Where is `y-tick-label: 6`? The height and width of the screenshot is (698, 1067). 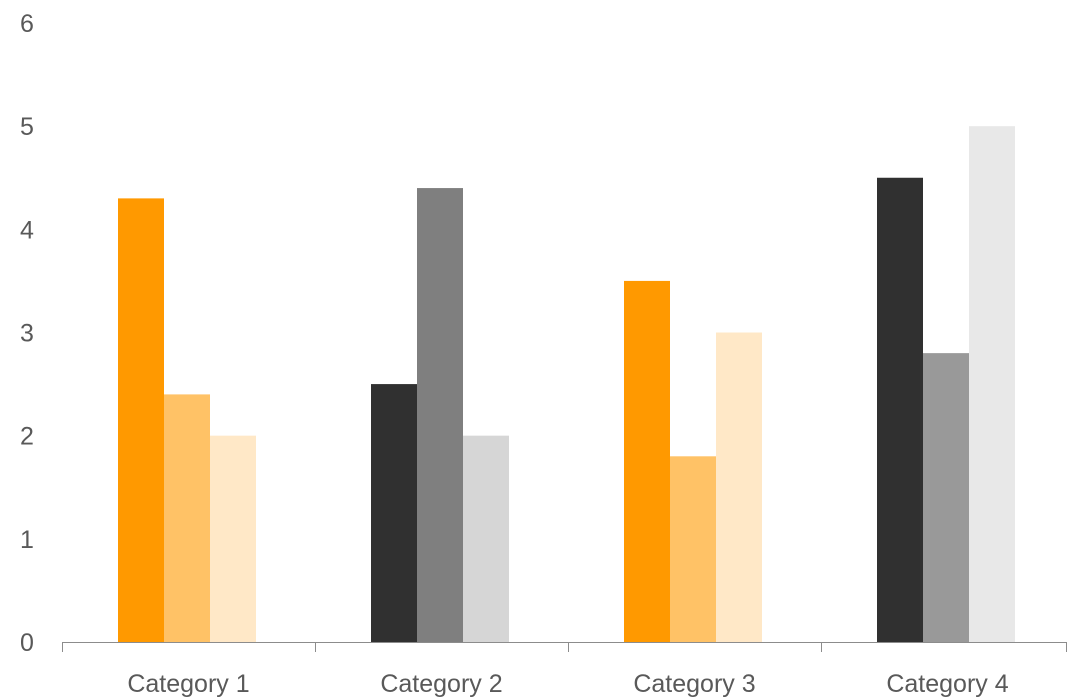
y-tick-label: 6 is located at coordinates (27, 24).